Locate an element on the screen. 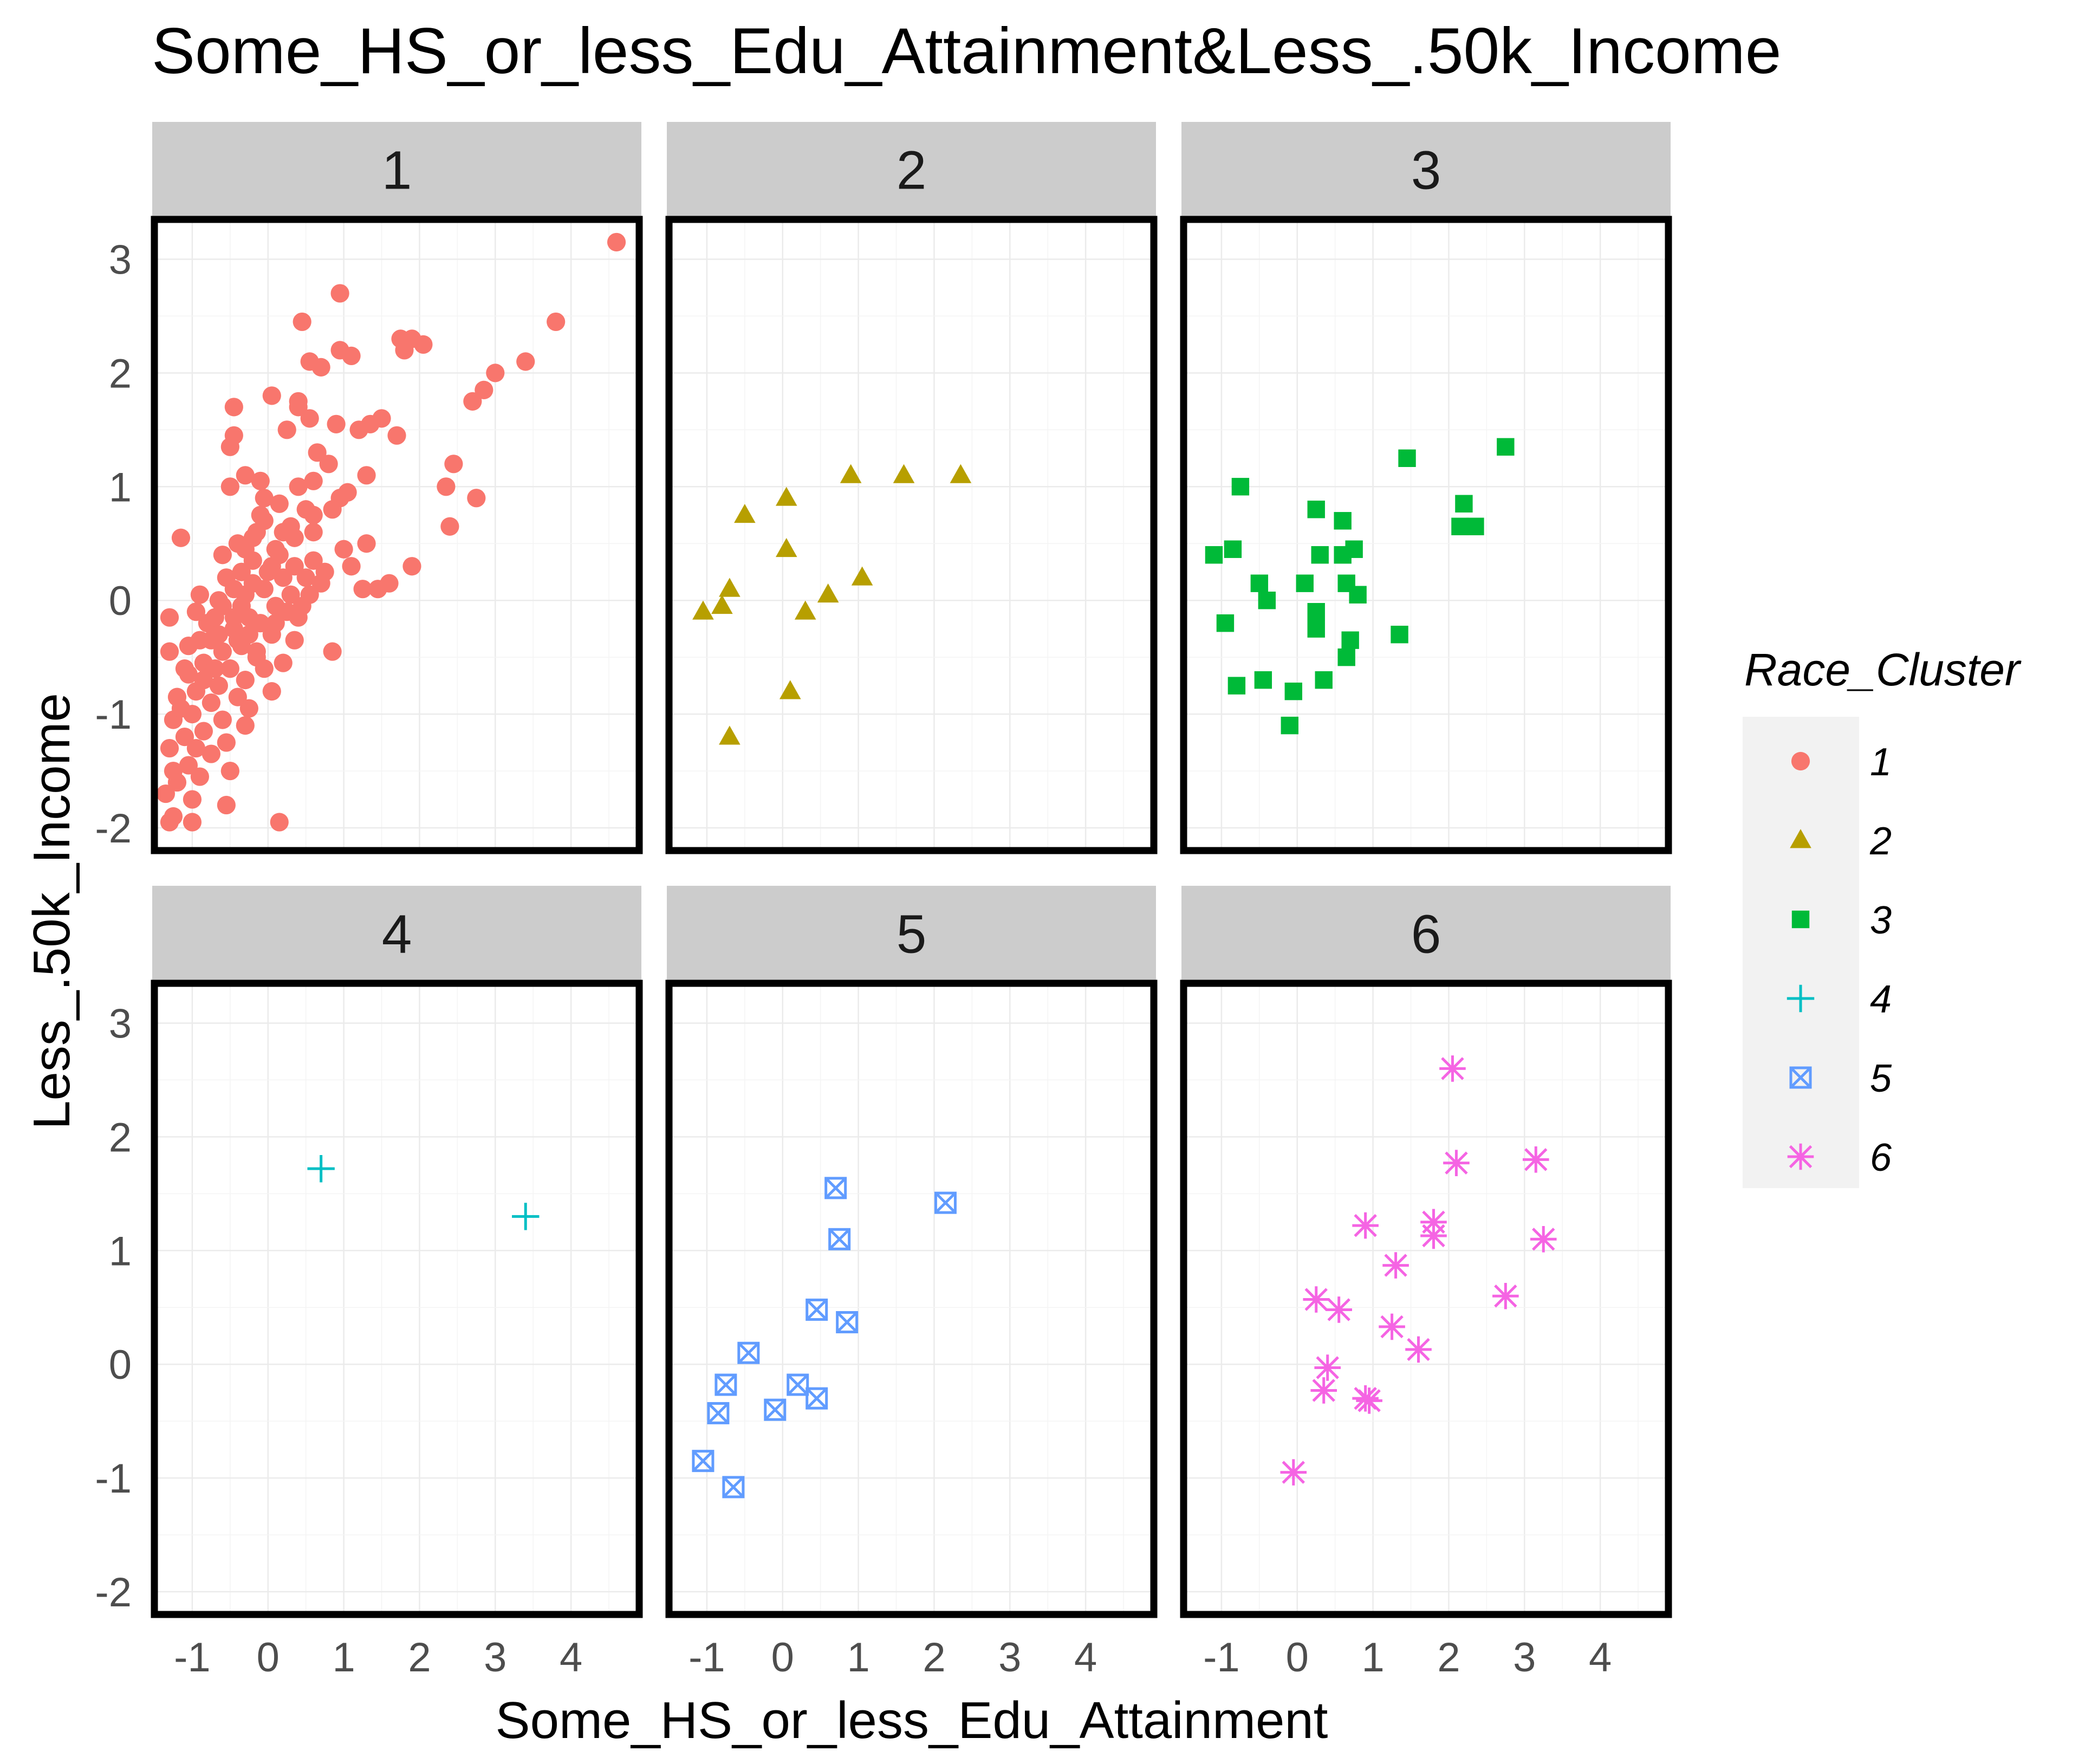 Image resolution: width=2085 pixels, height=1764 pixels. series-4-points is located at coordinates (423, 1192).